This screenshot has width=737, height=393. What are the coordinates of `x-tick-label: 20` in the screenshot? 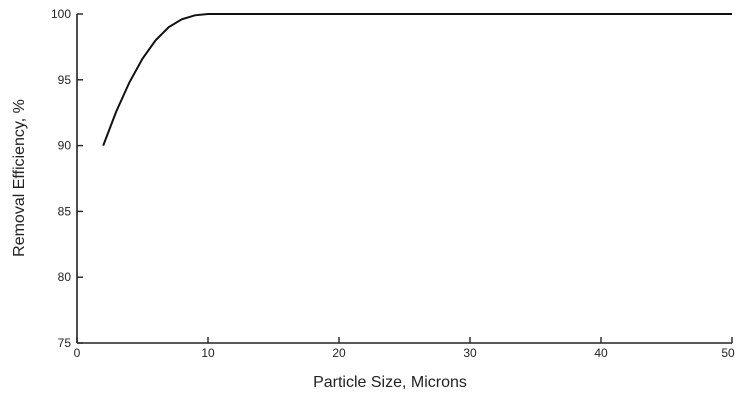 It's located at (339, 353).